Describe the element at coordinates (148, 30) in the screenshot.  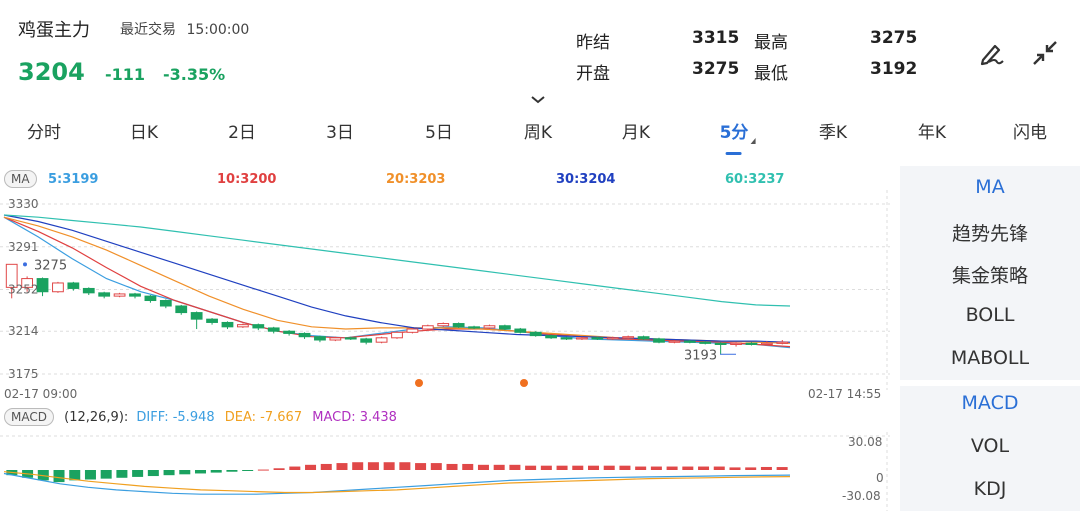
I see `last-trade-label: 最近交易` at that location.